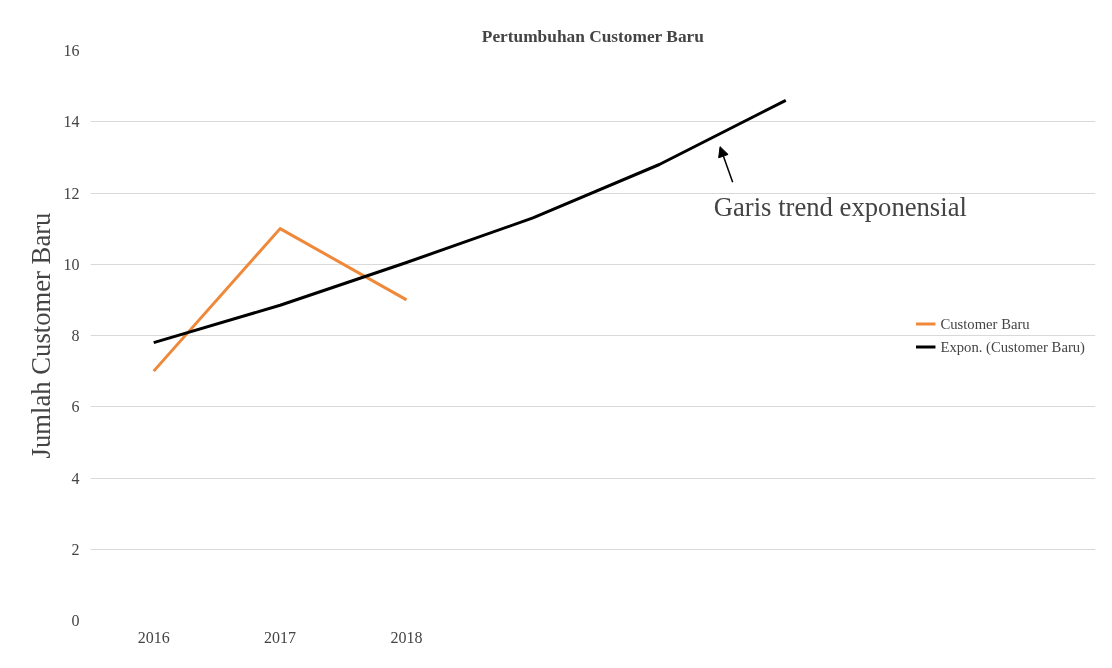 This screenshot has width=1112, height=668. Describe the element at coordinates (75, 335) in the screenshot. I see `y-tick-label: 8` at that location.